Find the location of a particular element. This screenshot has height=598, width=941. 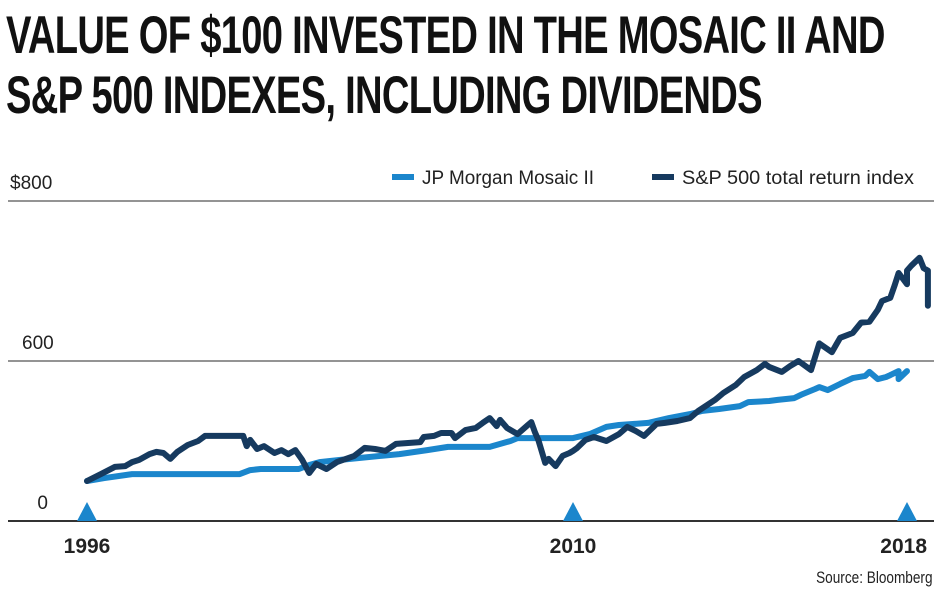

y-axis-labels: $800 600 0 is located at coordinates (32, 343).